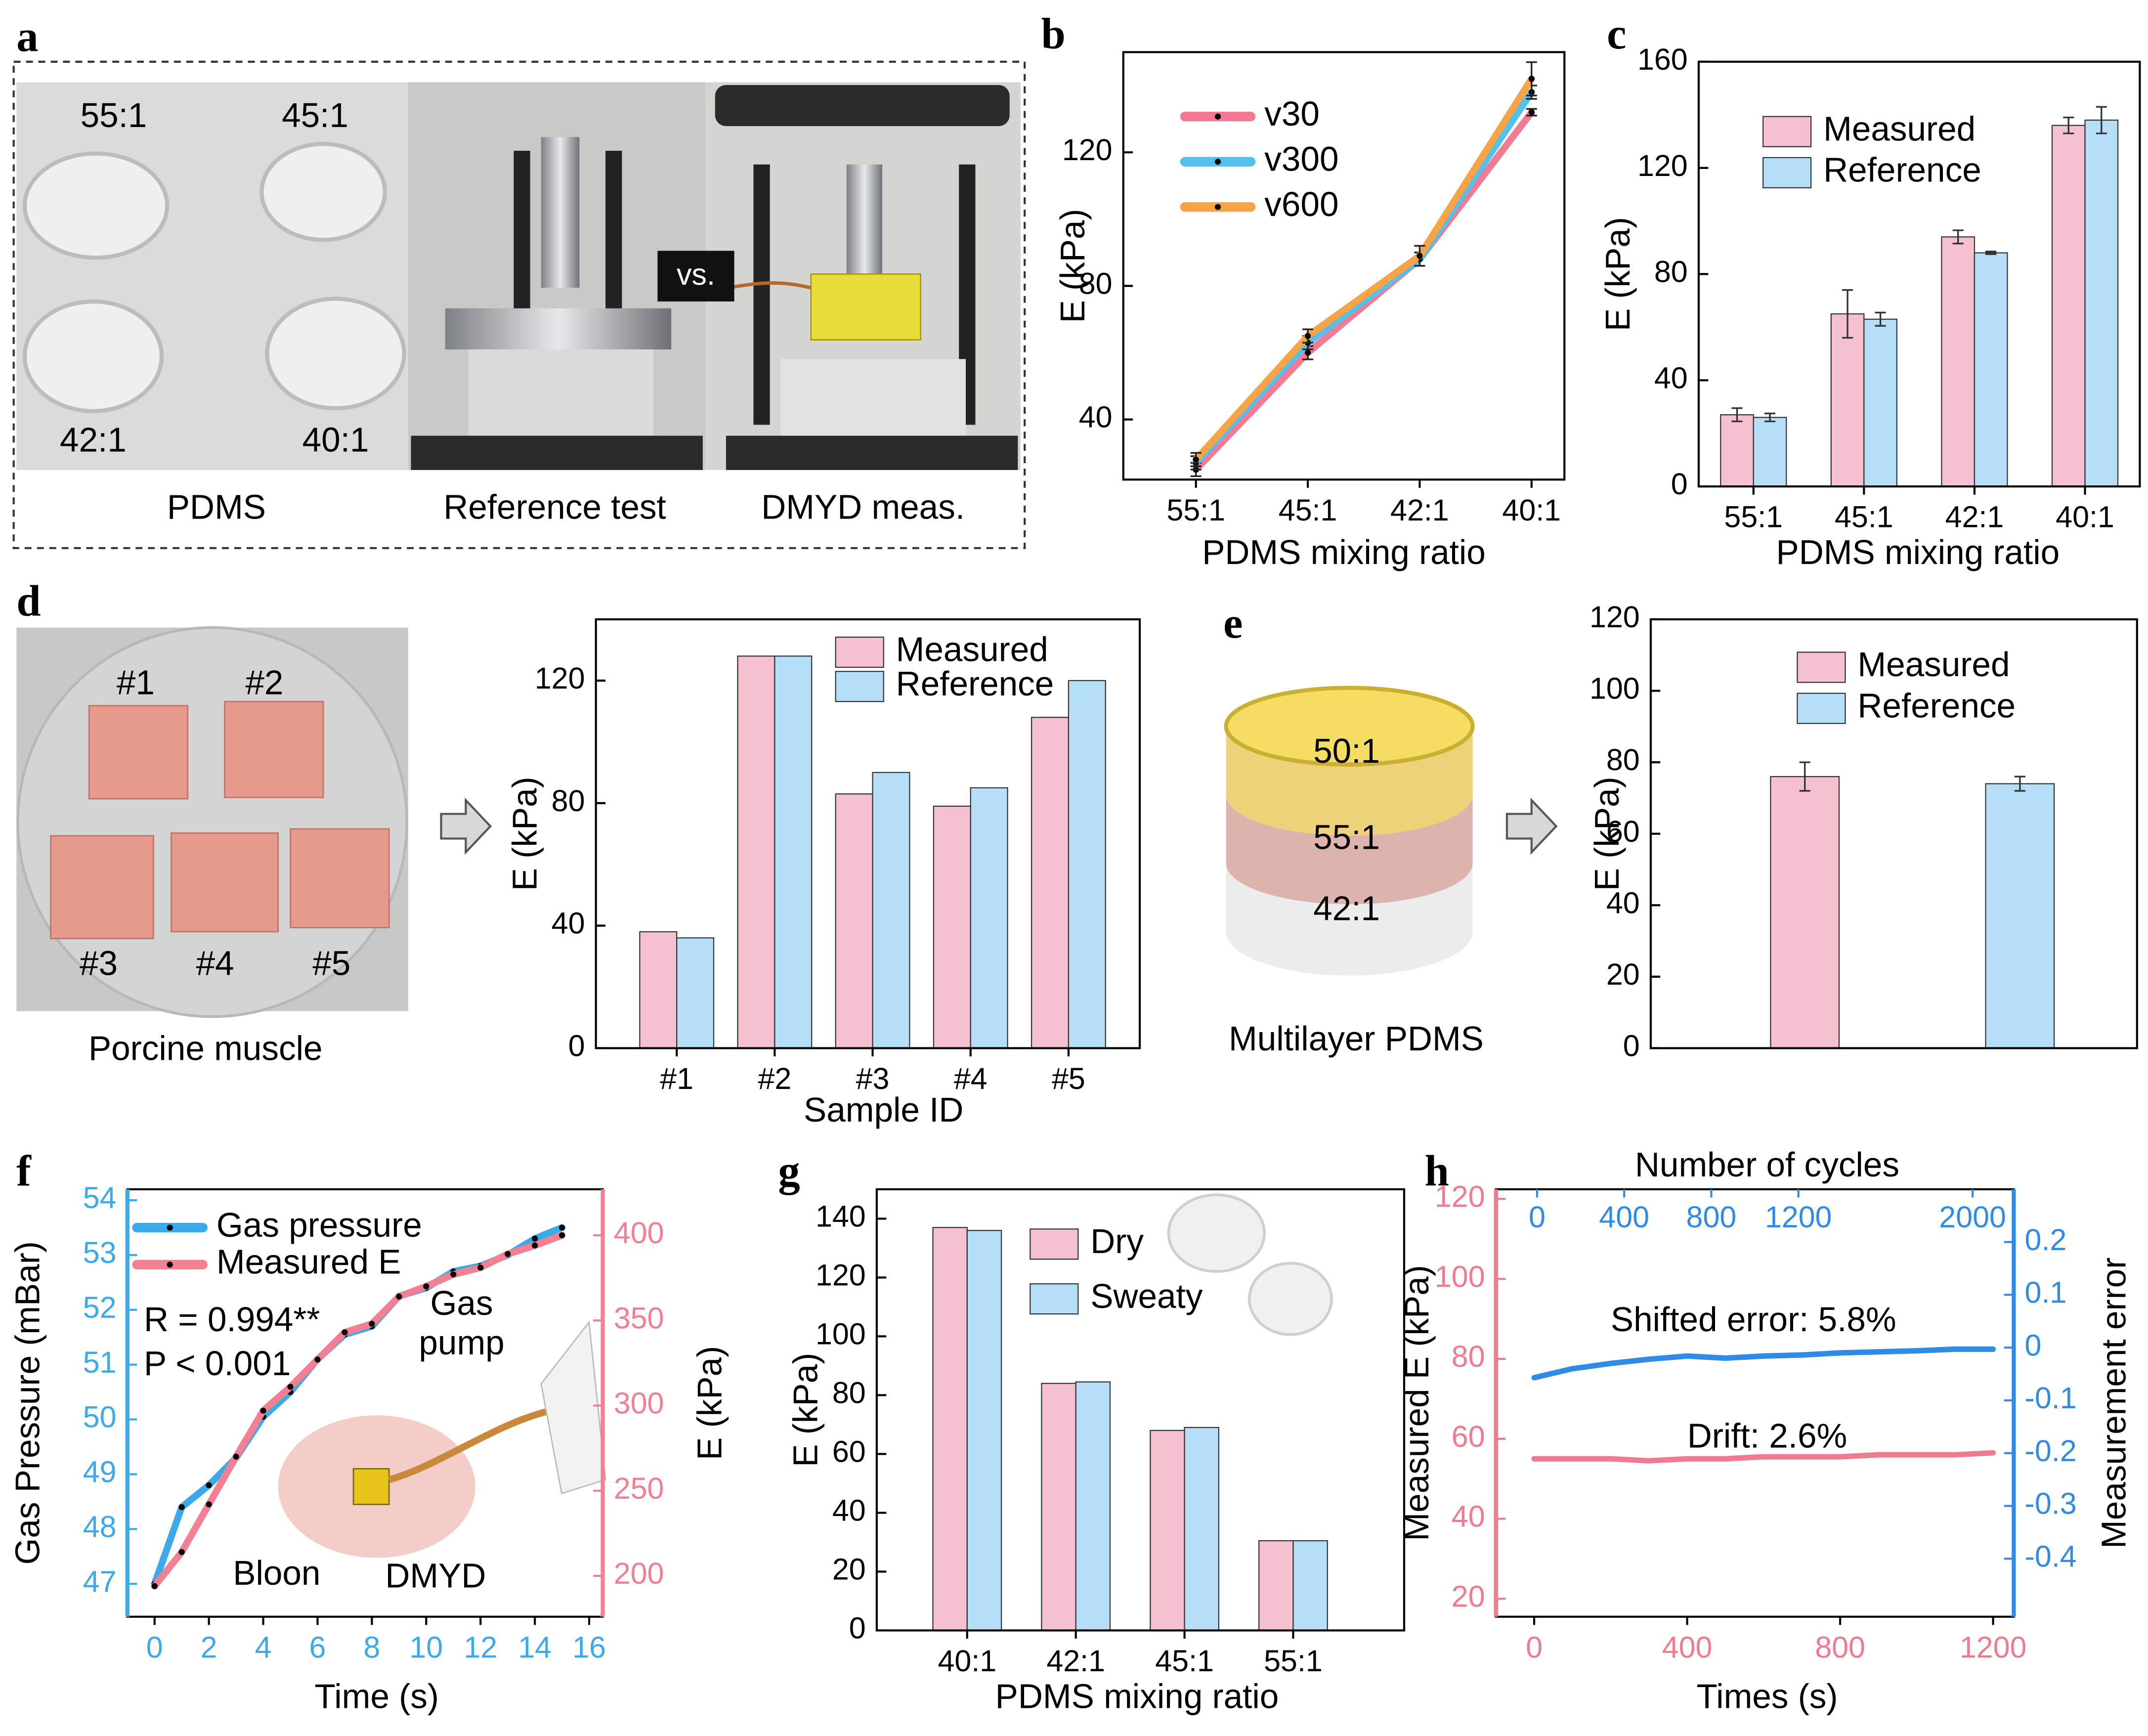  I want to click on legend-label: Dry, so click(1117, 1241).